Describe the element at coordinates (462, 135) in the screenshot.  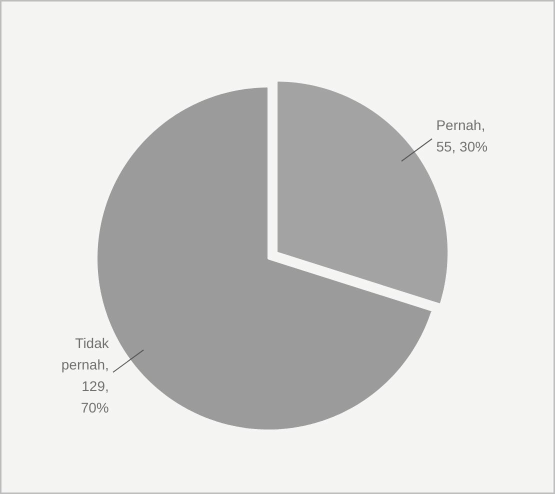
I see `slice-label: Pernah, 55, 30%` at that location.